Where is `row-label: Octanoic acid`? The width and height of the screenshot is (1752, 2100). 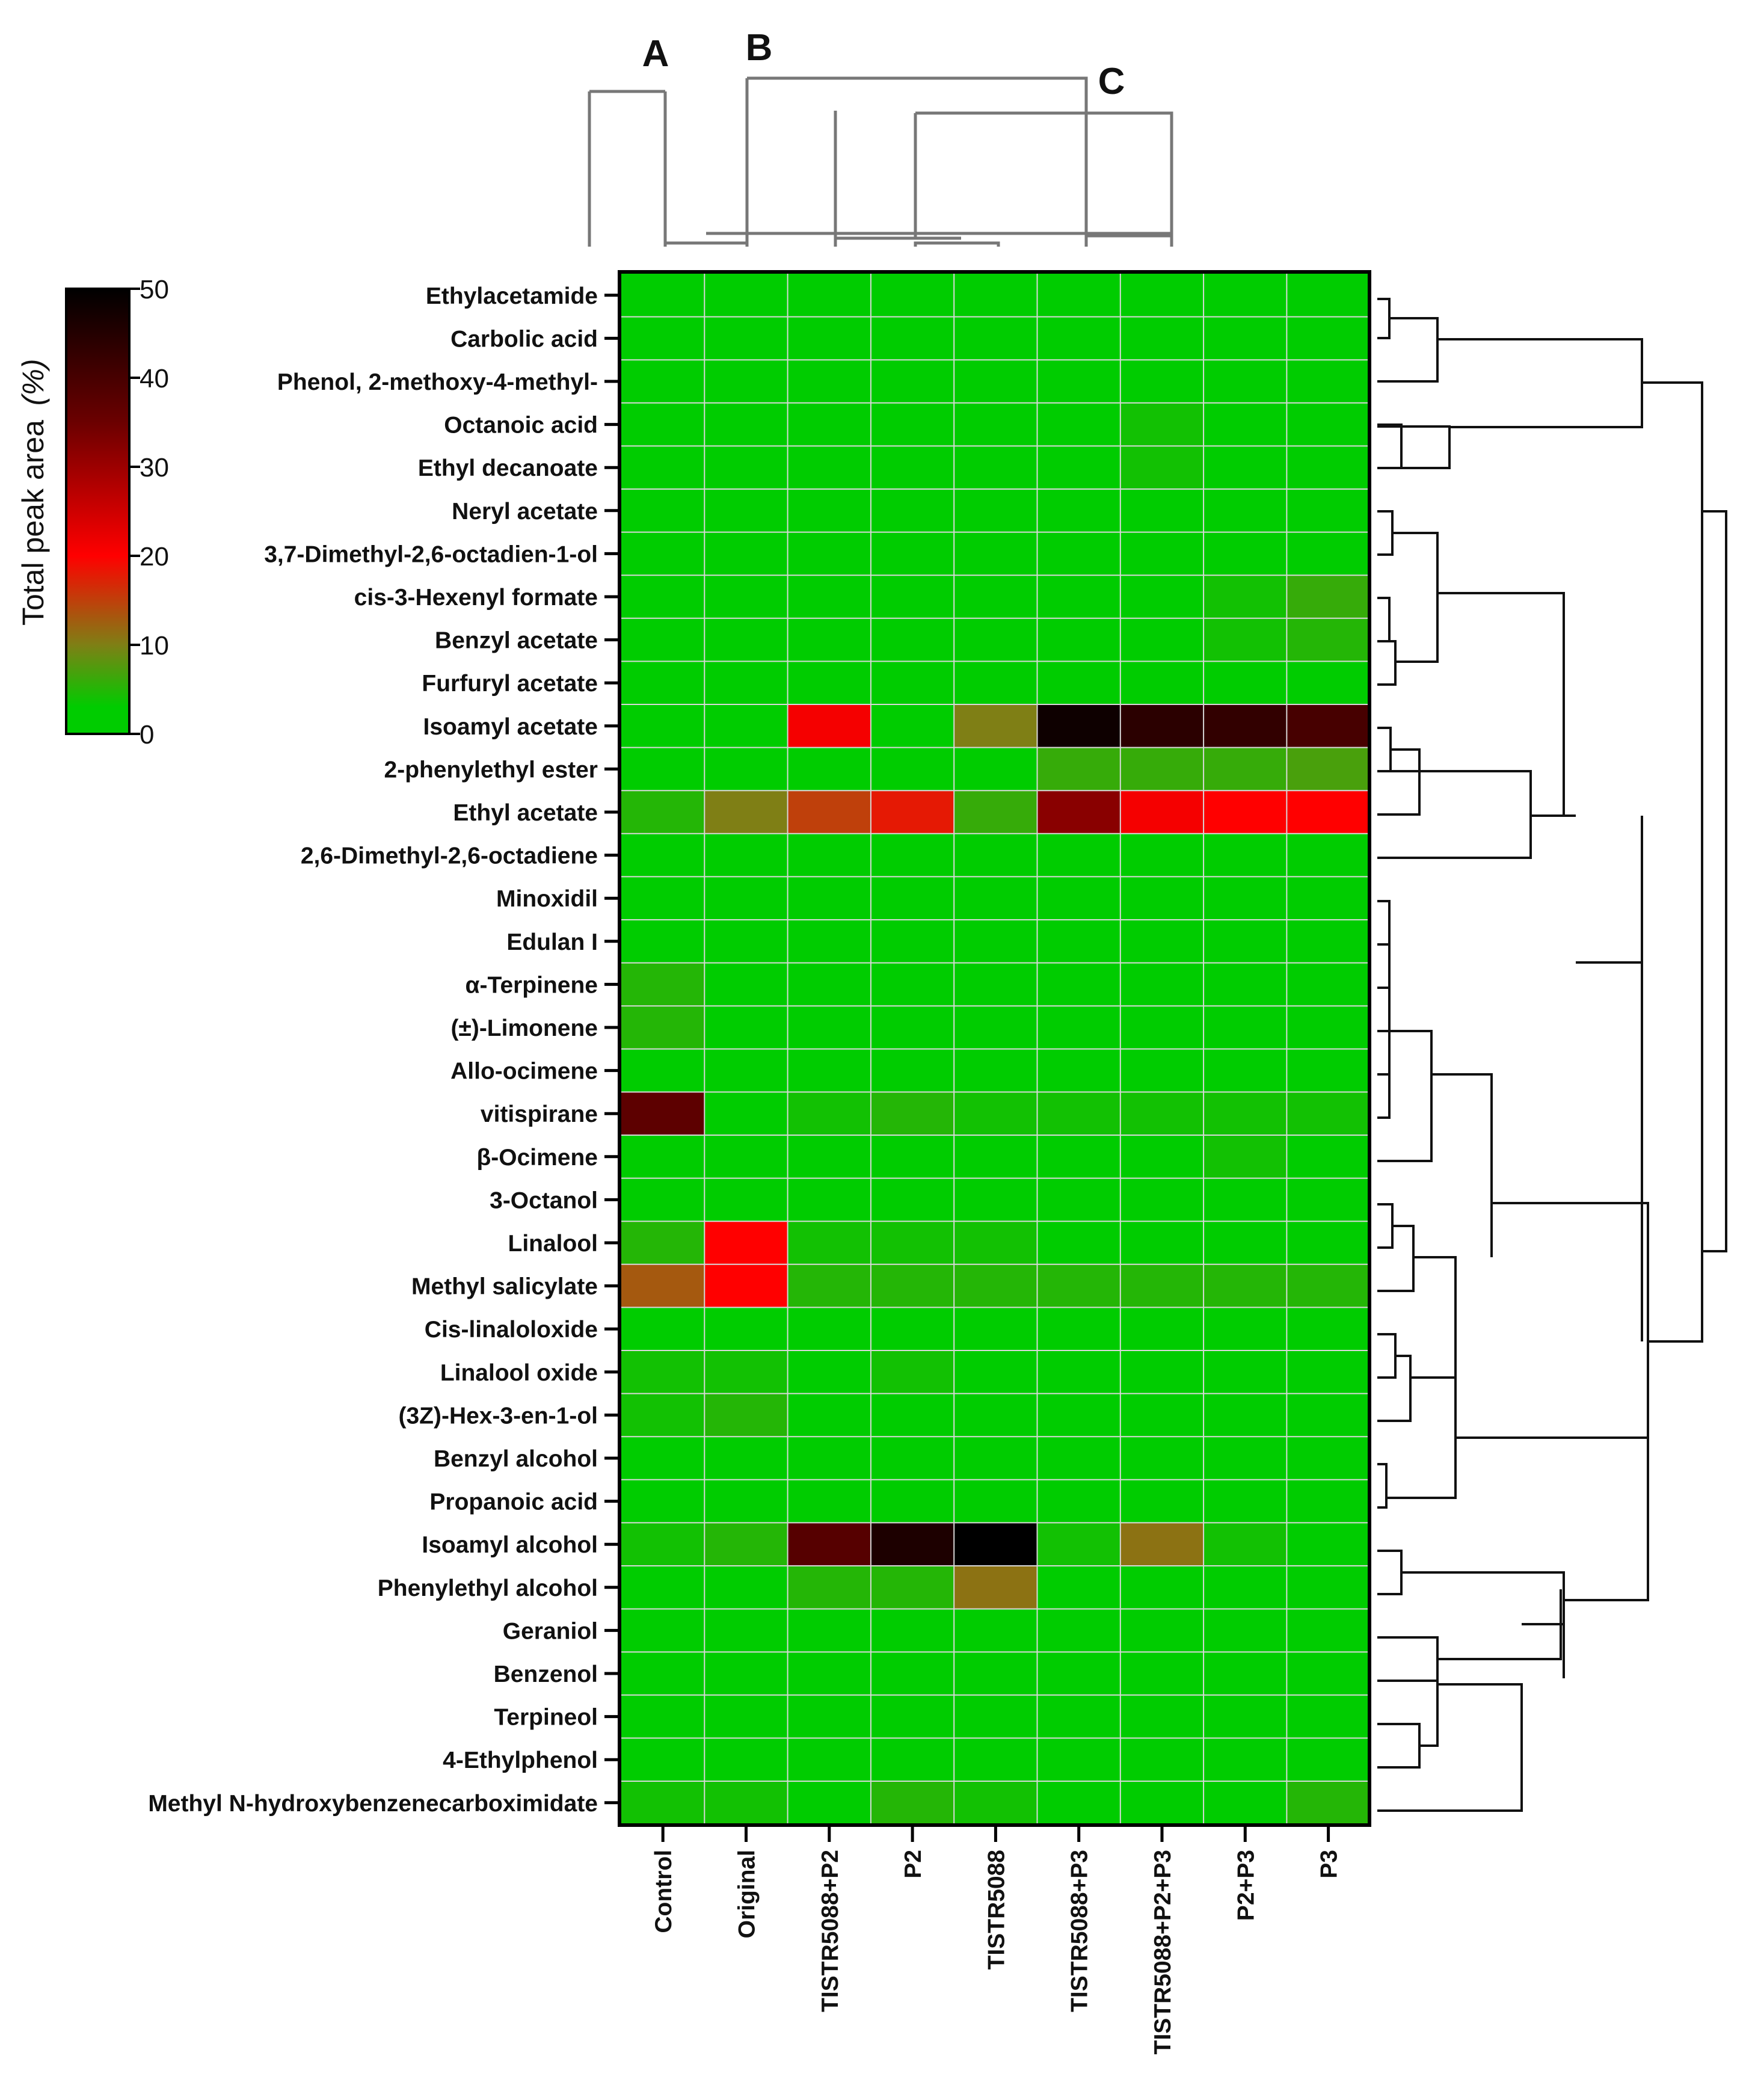
row-label: Octanoic acid is located at coordinates (521, 426).